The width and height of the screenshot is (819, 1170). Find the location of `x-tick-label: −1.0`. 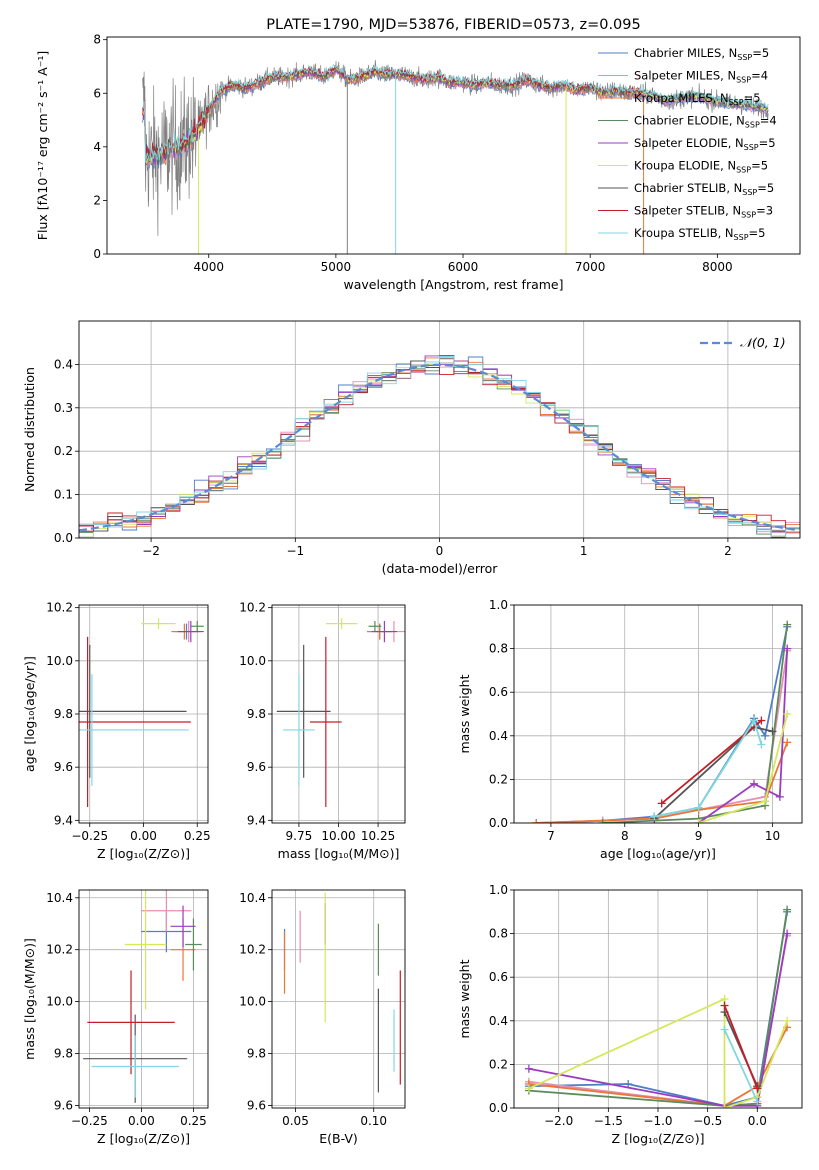

x-tick-label: −1.0 is located at coordinates (657, 1121).